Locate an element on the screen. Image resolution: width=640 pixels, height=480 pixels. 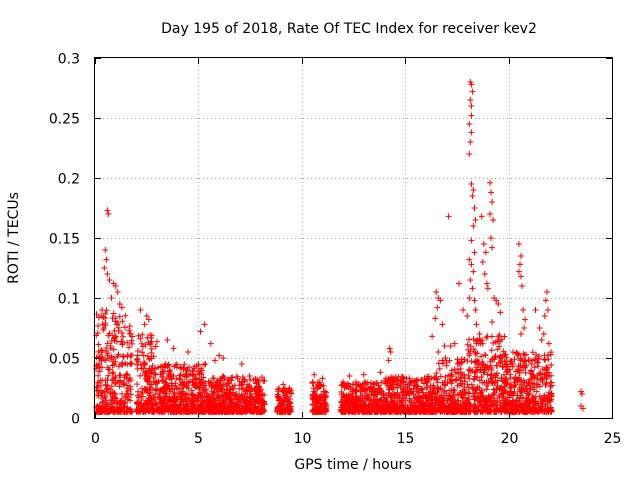
x-tick-label: 0 is located at coordinates (95, 439).